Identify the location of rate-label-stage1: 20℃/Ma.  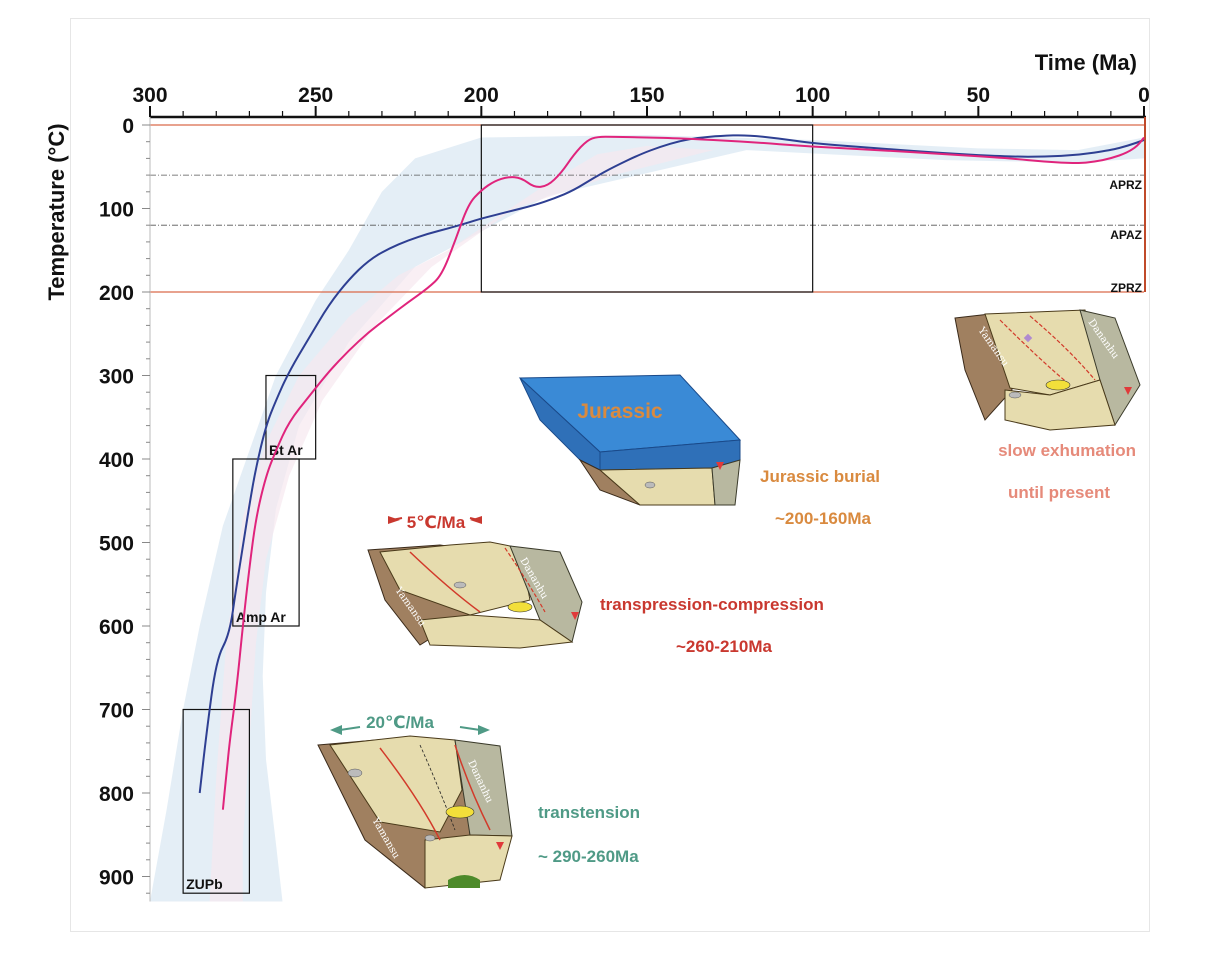
(400, 722).